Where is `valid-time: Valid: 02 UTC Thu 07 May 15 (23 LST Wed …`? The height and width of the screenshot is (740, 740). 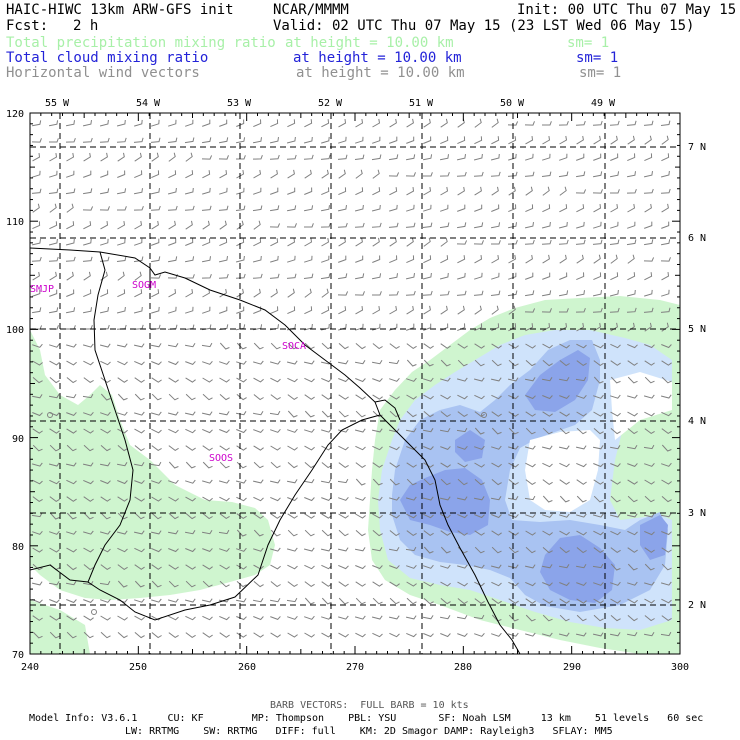 valid-time: Valid: 02 UTC Thu 07 May 15 (23 LST Wed … is located at coordinates (484, 26).